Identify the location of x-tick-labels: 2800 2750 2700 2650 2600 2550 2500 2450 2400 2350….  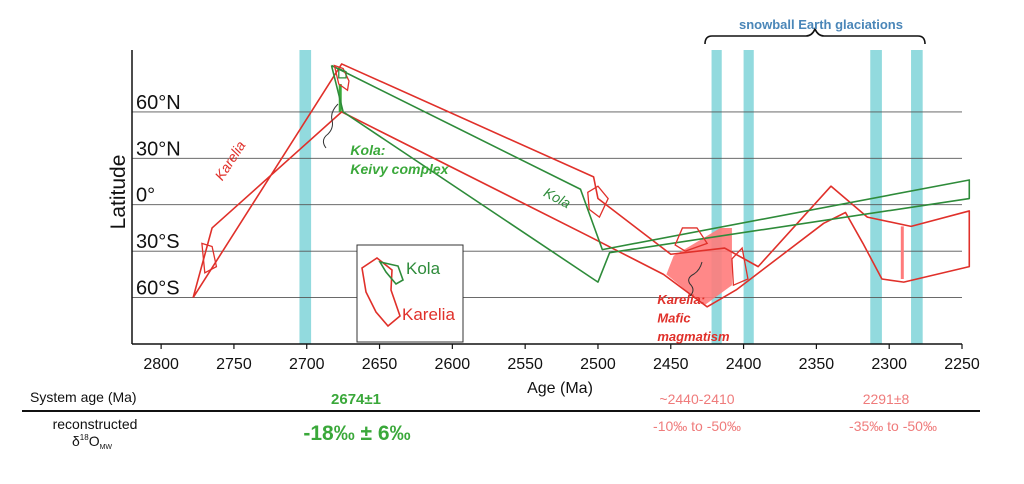
(561, 358).